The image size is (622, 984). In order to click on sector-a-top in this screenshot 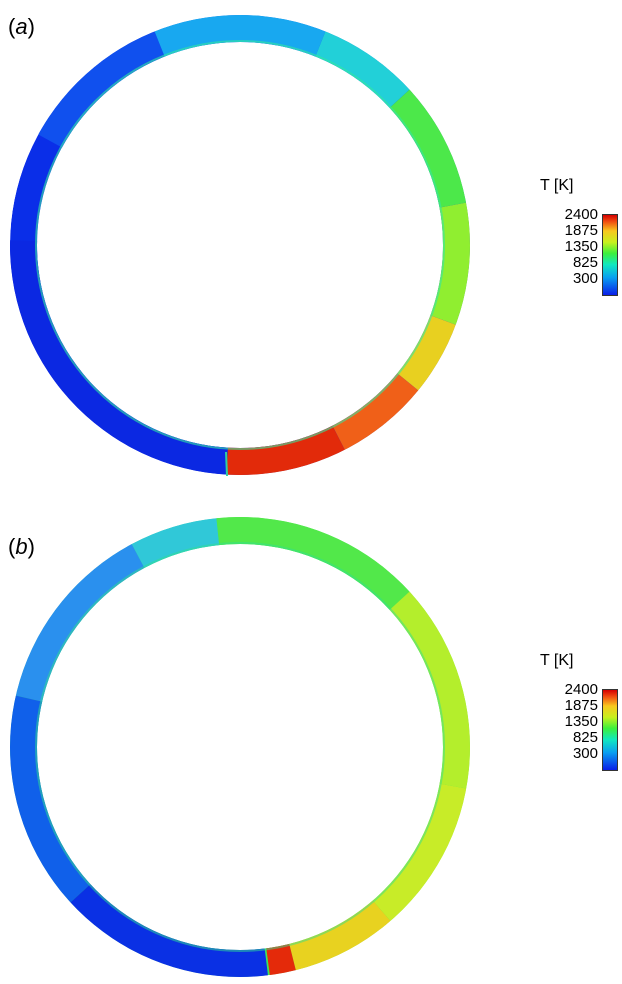, I will do `click(240, 130)`.